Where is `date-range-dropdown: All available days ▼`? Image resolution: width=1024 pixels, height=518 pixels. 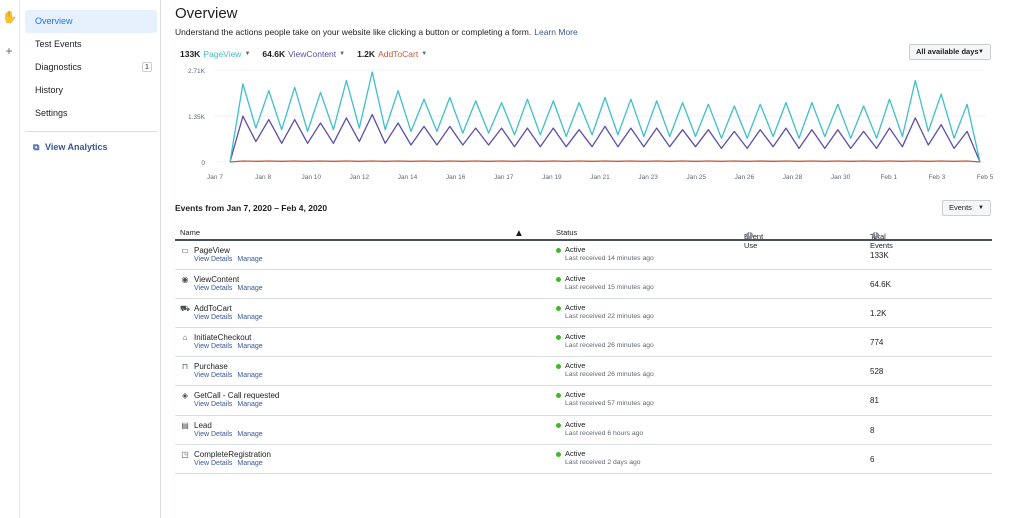
date-range-dropdown: All available days ▼ is located at coordinates (950, 52).